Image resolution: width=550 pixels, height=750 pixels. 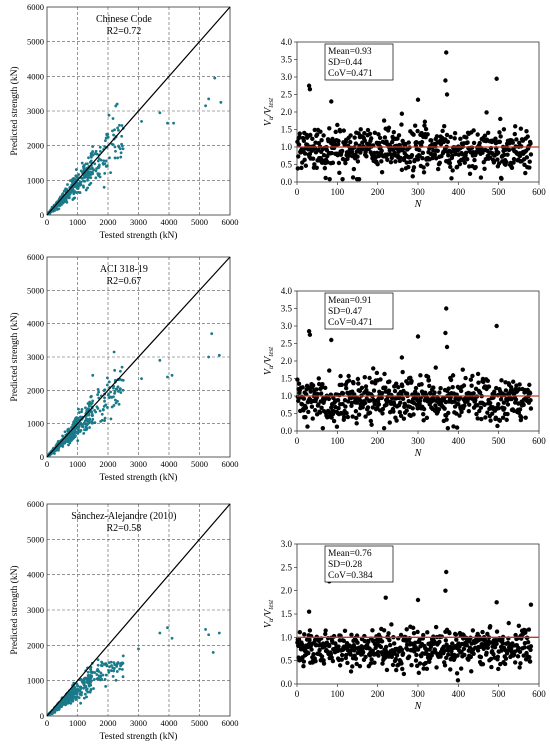 I want to click on y-tick-label: 2000, so click(x=35, y=146).